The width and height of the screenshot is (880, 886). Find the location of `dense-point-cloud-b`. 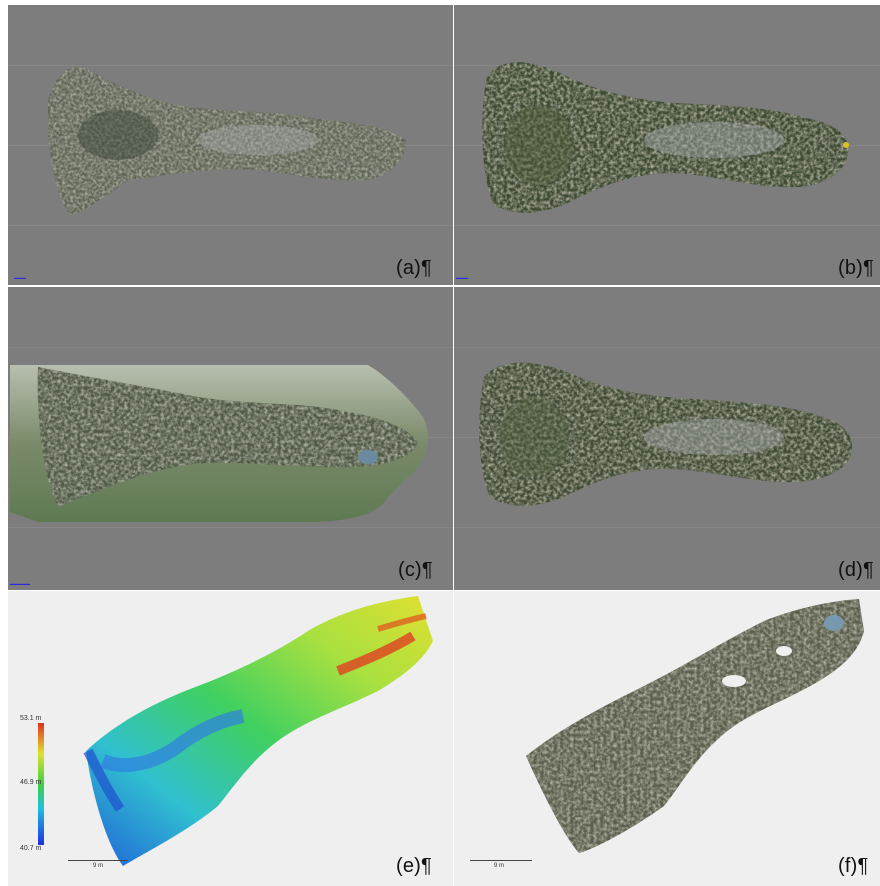

dense-point-cloud-b is located at coordinates (665, 137).